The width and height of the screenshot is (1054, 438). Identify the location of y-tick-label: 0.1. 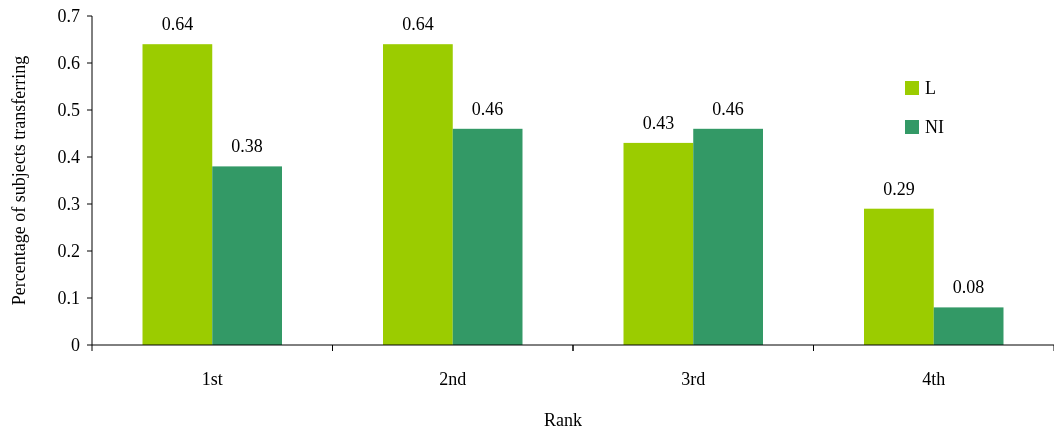
(68, 298).